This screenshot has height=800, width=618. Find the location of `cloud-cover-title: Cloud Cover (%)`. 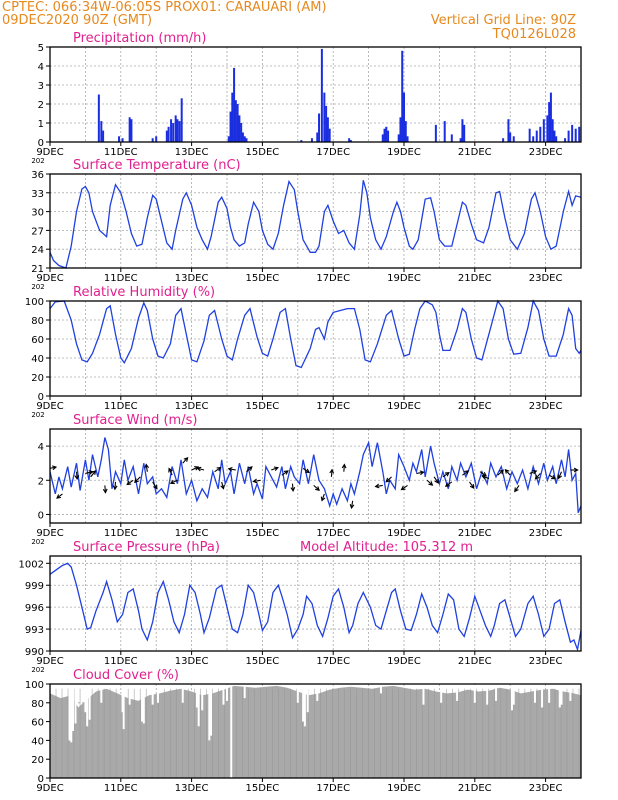

cloud-cover-title: Cloud Cover (%) is located at coordinates (126, 675).